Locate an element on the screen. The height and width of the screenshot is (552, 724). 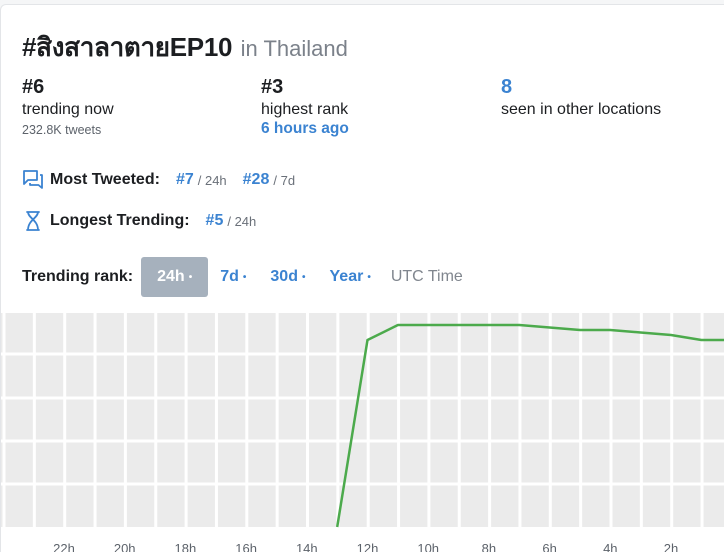
x-tick-label: 2h is located at coordinates (671, 546).